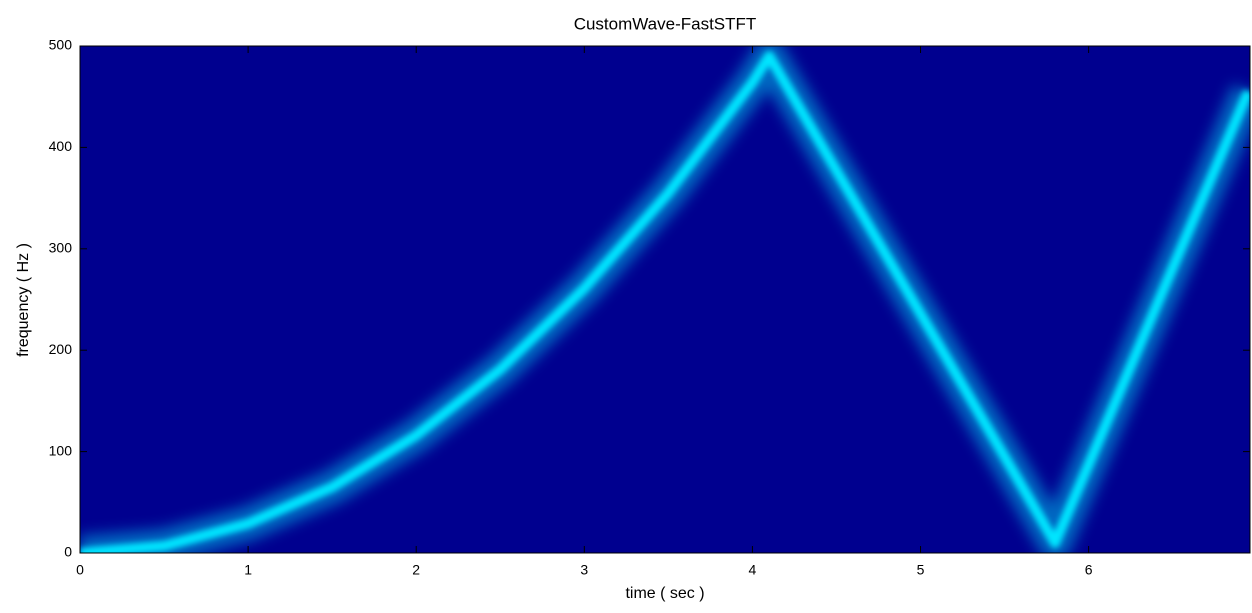 This screenshot has width=1252, height=613. Describe the element at coordinates (61, 45) in the screenshot. I see `y-tick-label: 500` at that location.